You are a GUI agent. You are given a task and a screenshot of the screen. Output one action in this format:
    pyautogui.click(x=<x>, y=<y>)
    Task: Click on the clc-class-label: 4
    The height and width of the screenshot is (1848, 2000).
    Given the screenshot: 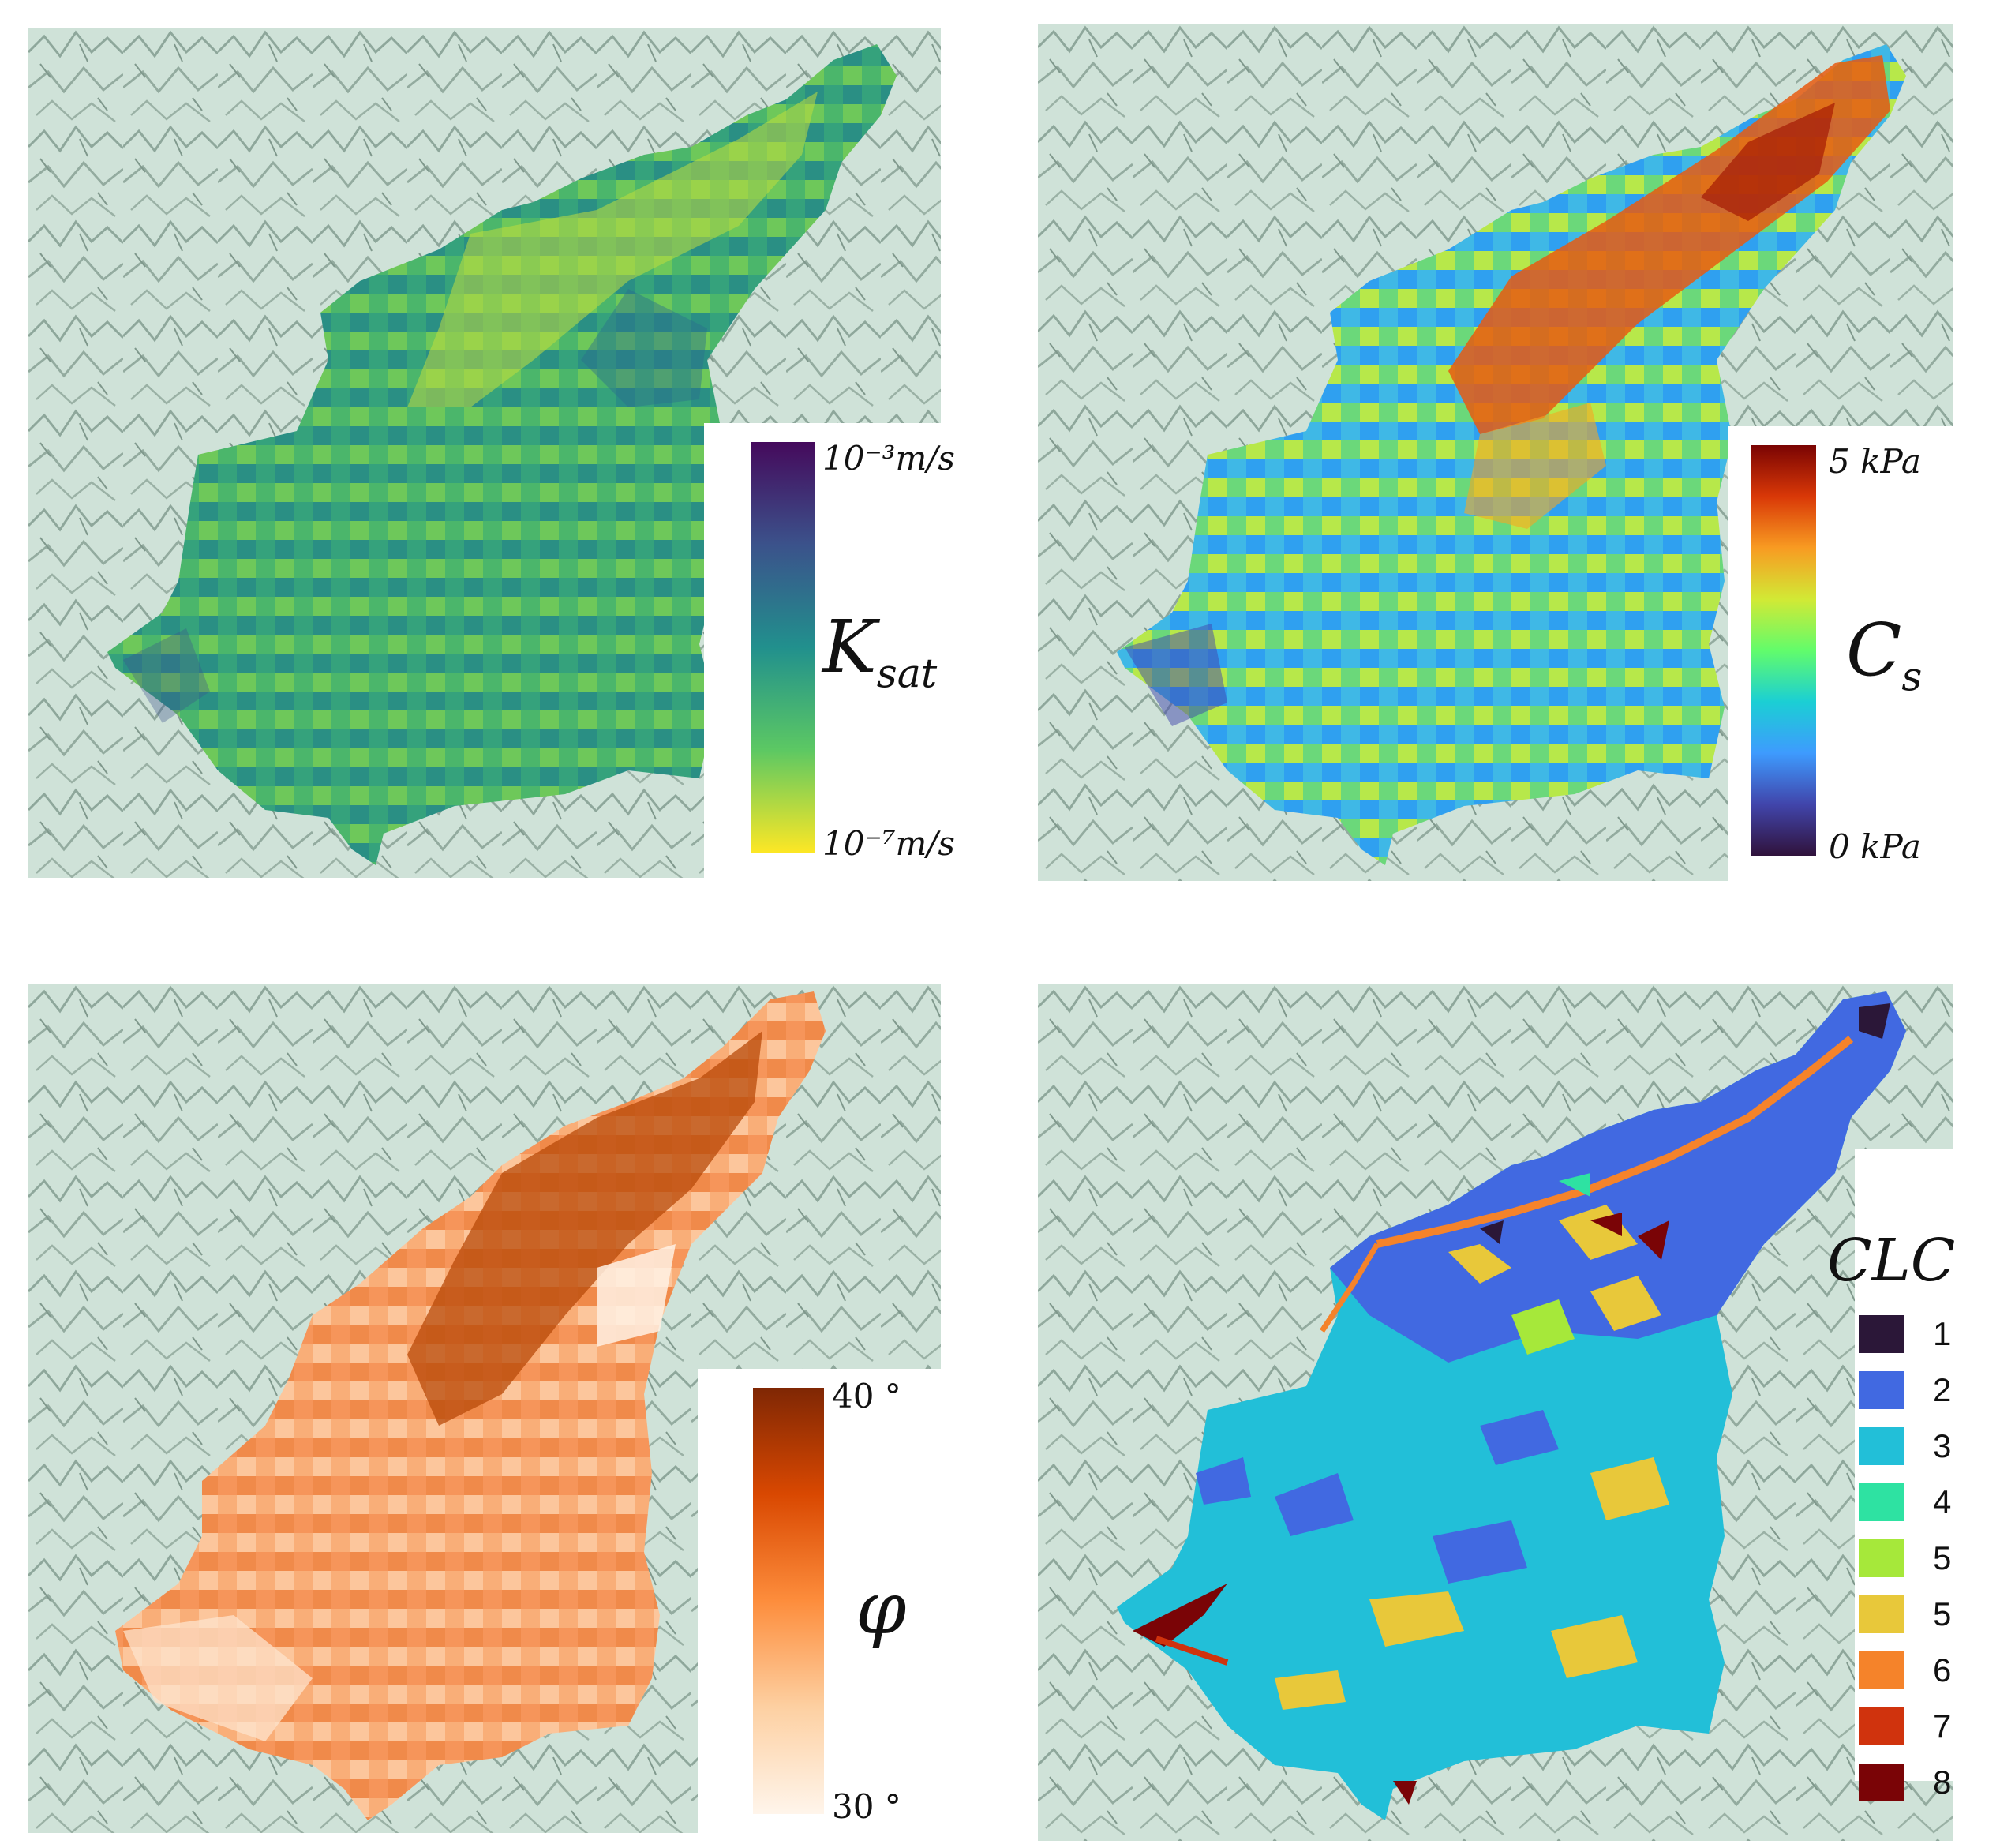 What is the action you would take?
    pyautogui.click(x=1942, y=1501)
    